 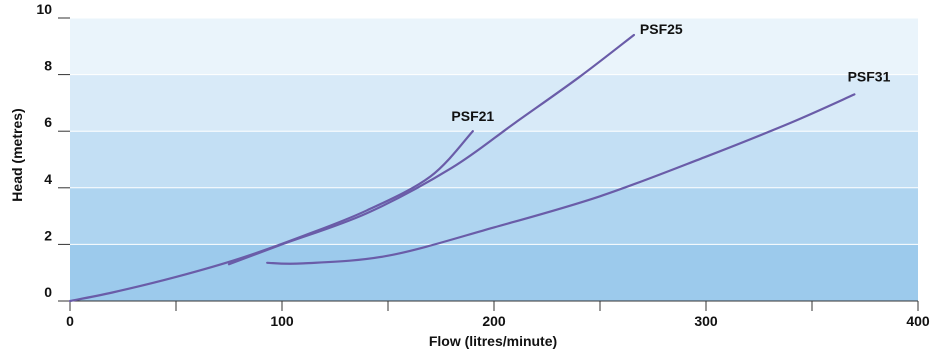 What do you see at coordinates (48, 292) in the screenshot?
I see `y-tick-label: 0` at bounding box center [48, 292].